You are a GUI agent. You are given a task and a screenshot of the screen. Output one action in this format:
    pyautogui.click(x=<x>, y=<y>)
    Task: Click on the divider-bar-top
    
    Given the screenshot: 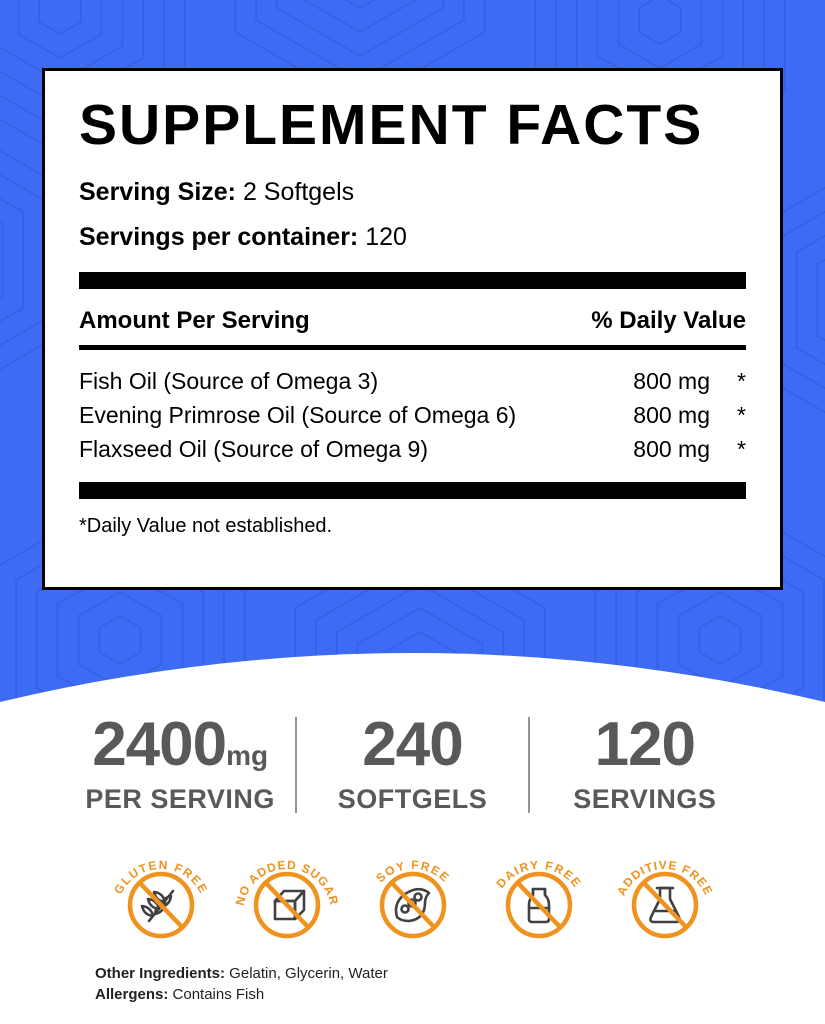 What is the action you would take?
    pyautogui.click(x=412, y=280)
    